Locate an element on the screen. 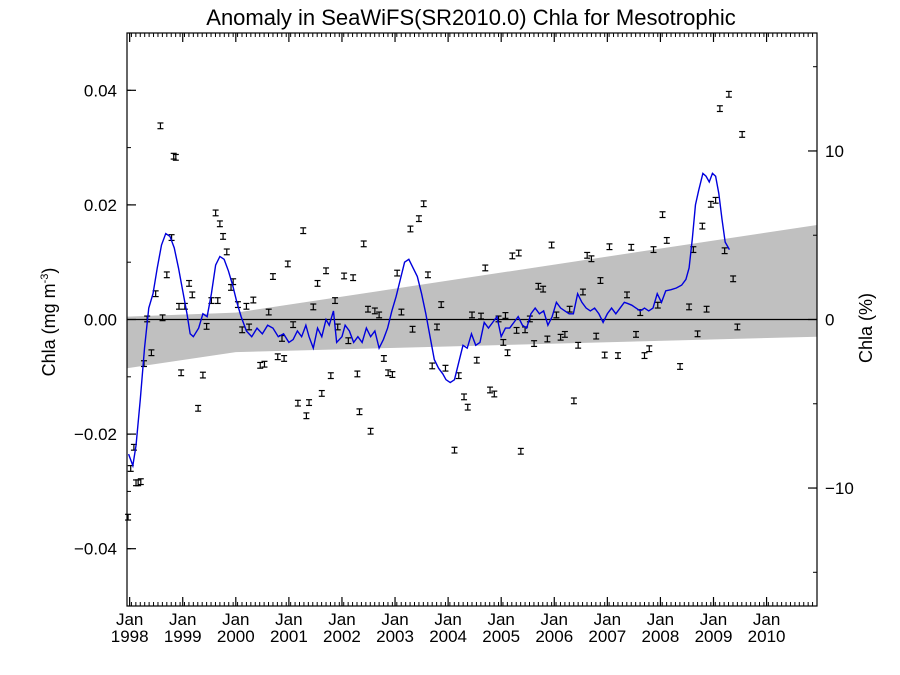 This screenshot has height=675, width=900. x-tick-year-label: 2005 is located at coordinates (501, 636).